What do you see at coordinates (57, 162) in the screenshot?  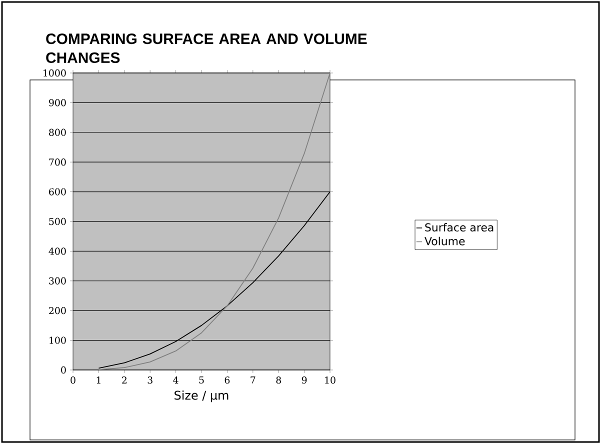 I see `y-tick-label: 700` at bounding box center [57, 162].